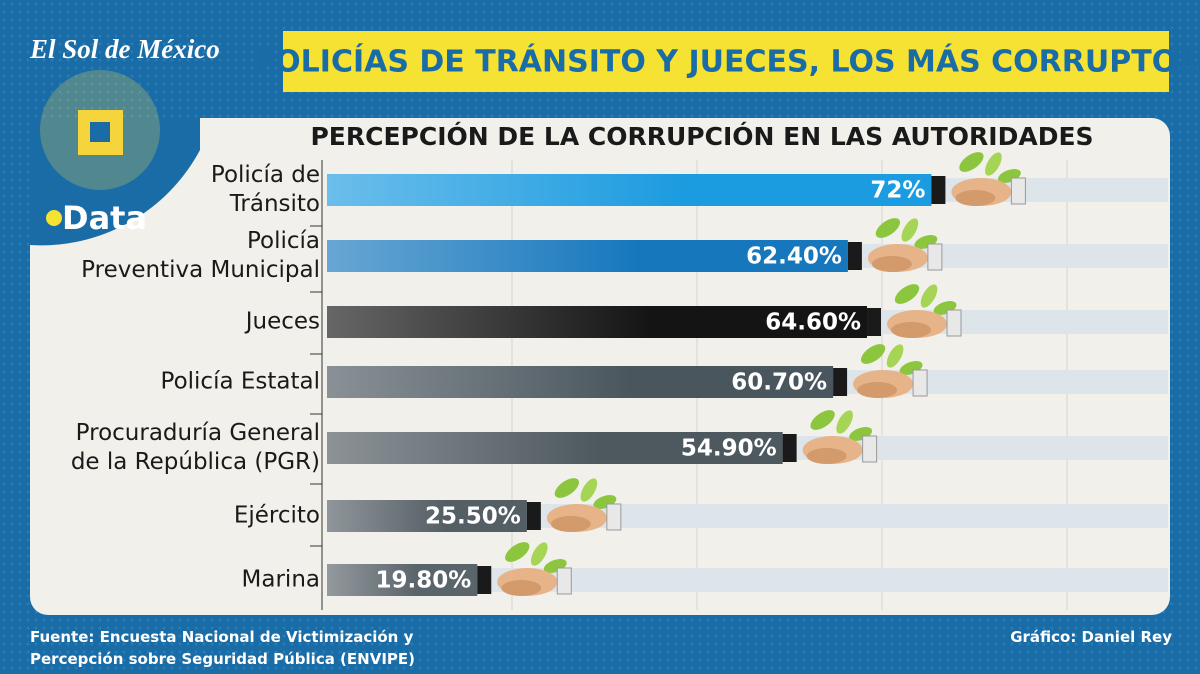 Image resolution: width=1200 pixels, height=674 pixels. What do you see at coordinates (115, 182) in the screenshot?
I see `logo-corner` at bounding box center [115, 182].